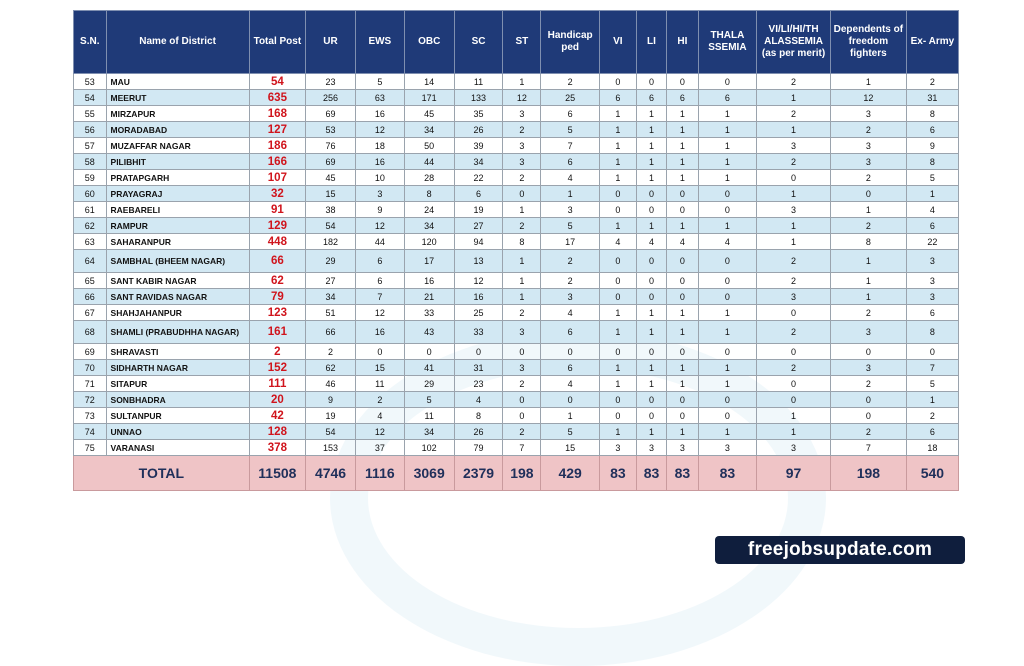 The height and width of the screenshot is (666, 1024). What do you see at coordinates (330, 415) in the screenshot?
I see `table-cell: 19` at bounding box center [330, 415].